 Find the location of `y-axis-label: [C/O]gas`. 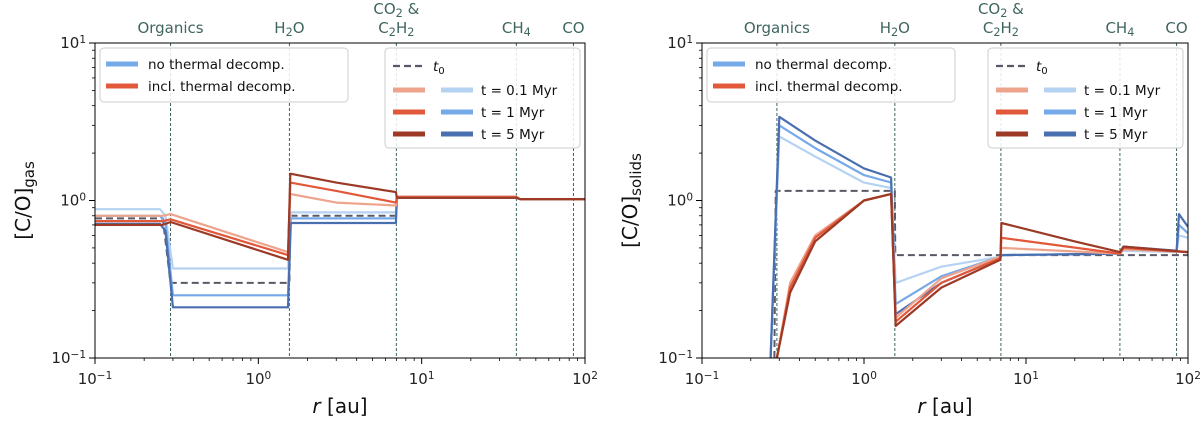

y-axis-label: [C/O]gas is located at coordinates (24, 200).